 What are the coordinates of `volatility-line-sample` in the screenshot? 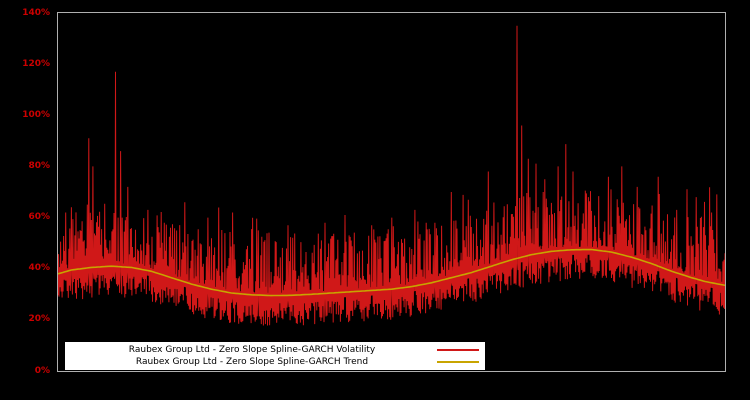 It's located at (458, 350).